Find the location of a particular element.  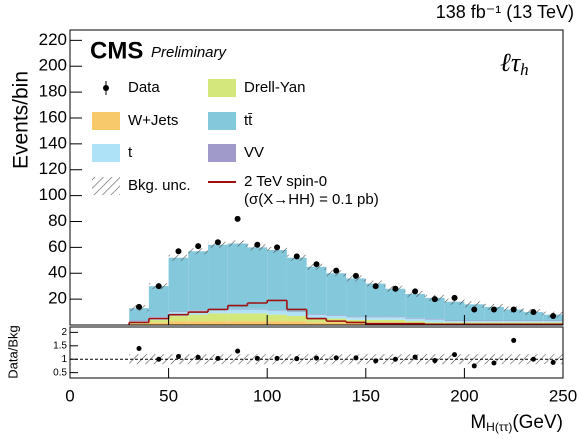

legend-label: VV is located at coordinates (254, 152).